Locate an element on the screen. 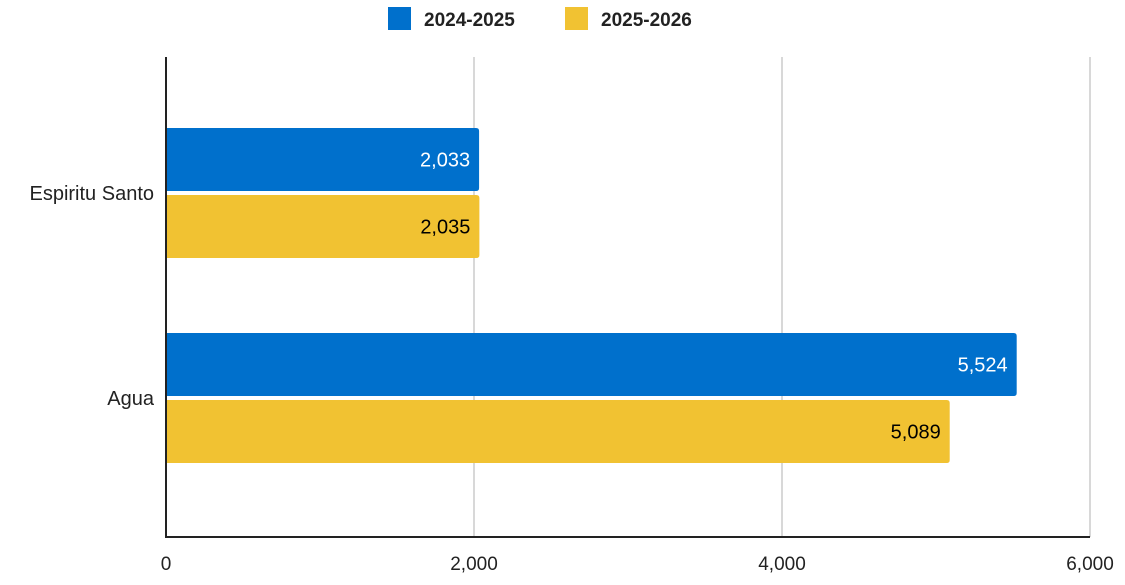 This screenshot has width=1125, height=585. bar-value-label: 5,089 is located at coordinates (916, 433).